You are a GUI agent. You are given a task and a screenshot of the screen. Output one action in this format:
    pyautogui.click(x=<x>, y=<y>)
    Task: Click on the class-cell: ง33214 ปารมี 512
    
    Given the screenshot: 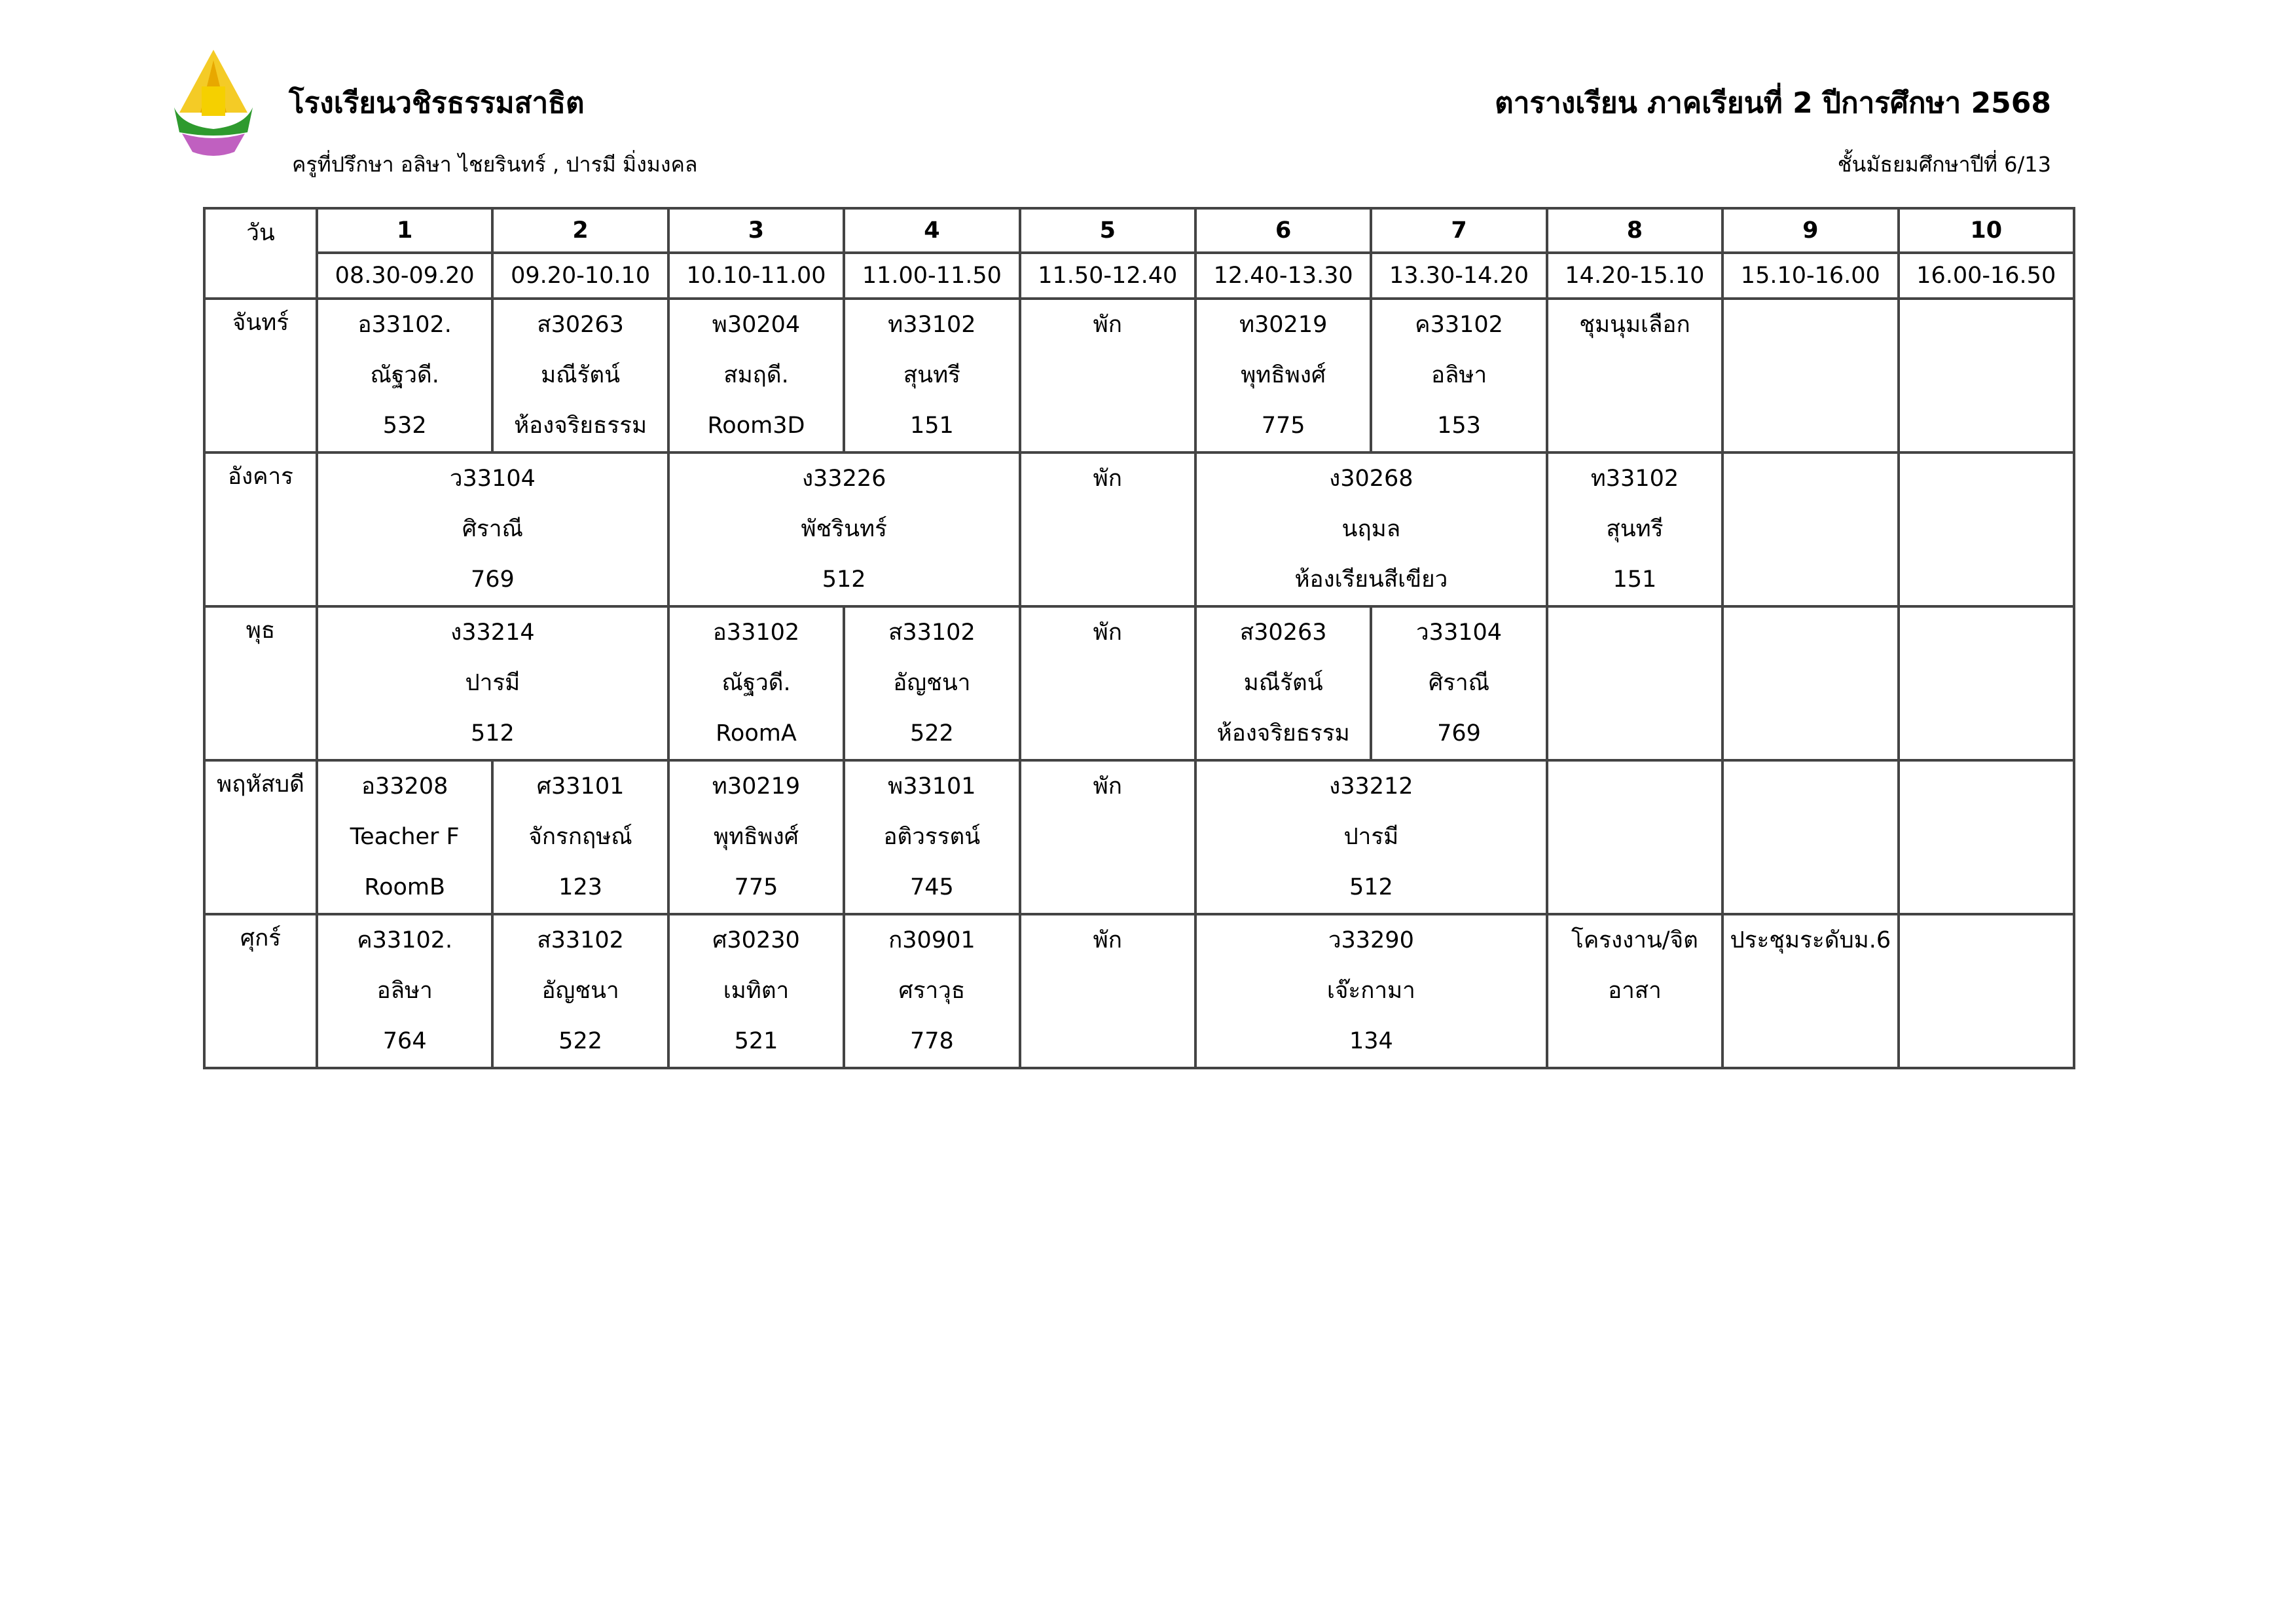 What is the action you would take?
    pyautogui.click(x=493, y=683)
    